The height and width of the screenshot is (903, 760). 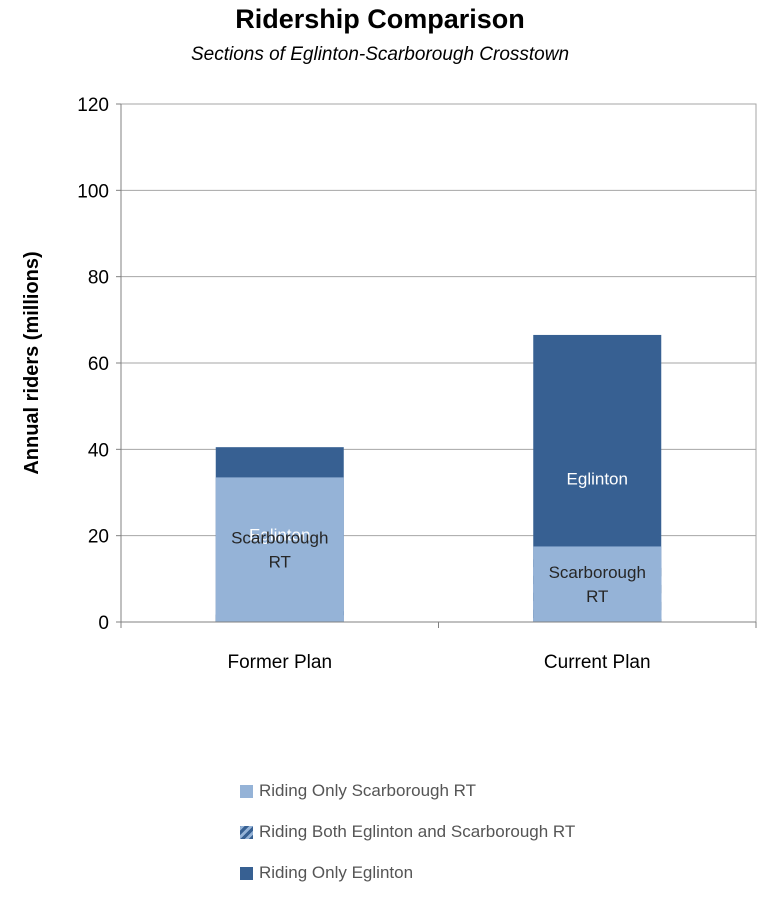 I want to click on legend-item: Riding Only Scarborough RT, so click(x=407, y=791).